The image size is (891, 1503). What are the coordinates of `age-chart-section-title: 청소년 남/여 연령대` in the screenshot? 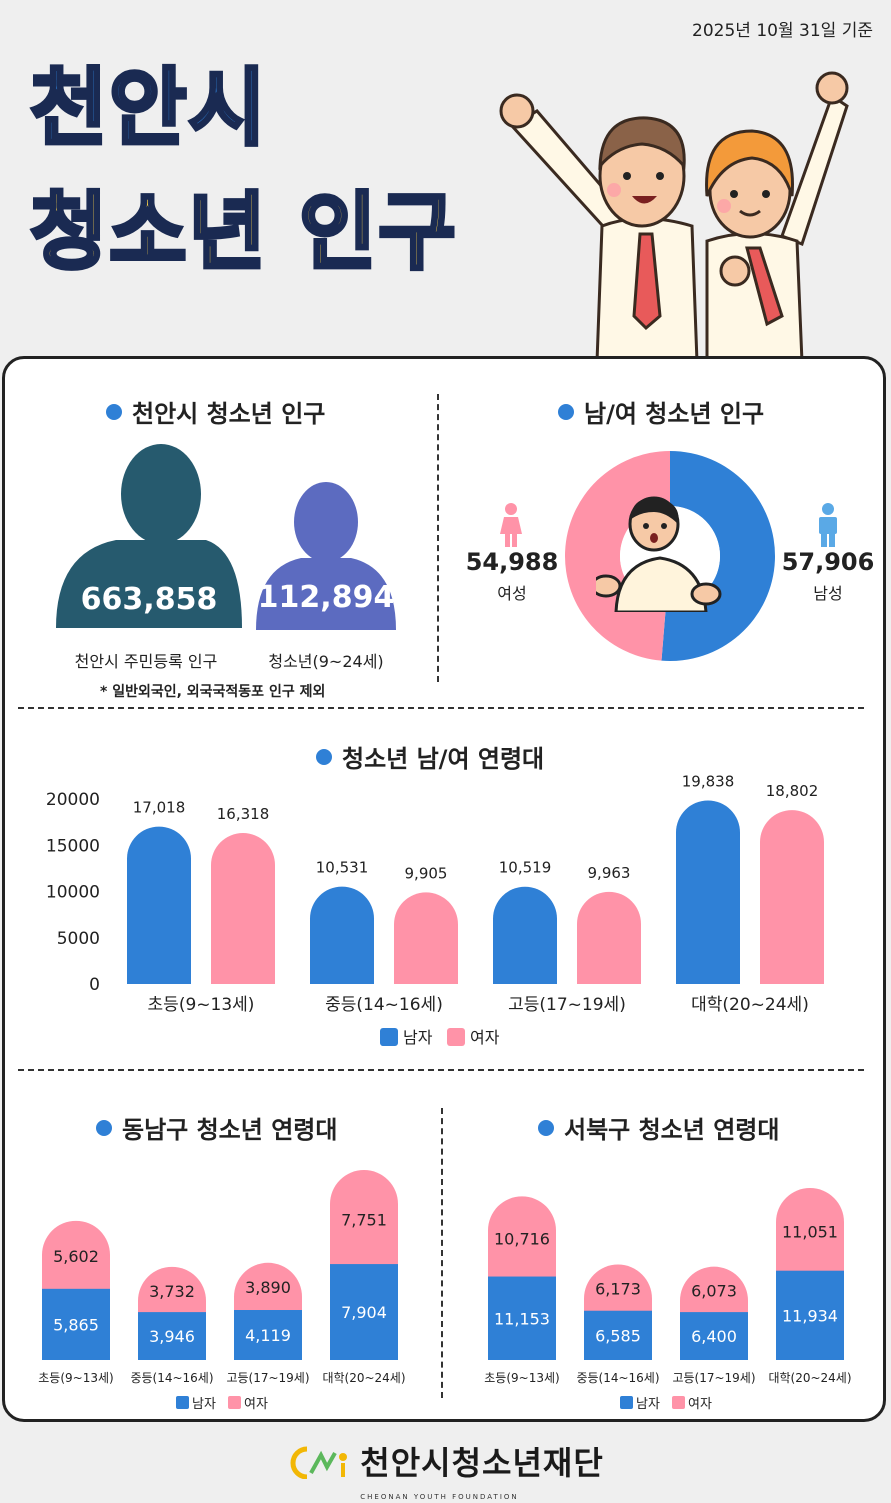 It's located at (430, 756).